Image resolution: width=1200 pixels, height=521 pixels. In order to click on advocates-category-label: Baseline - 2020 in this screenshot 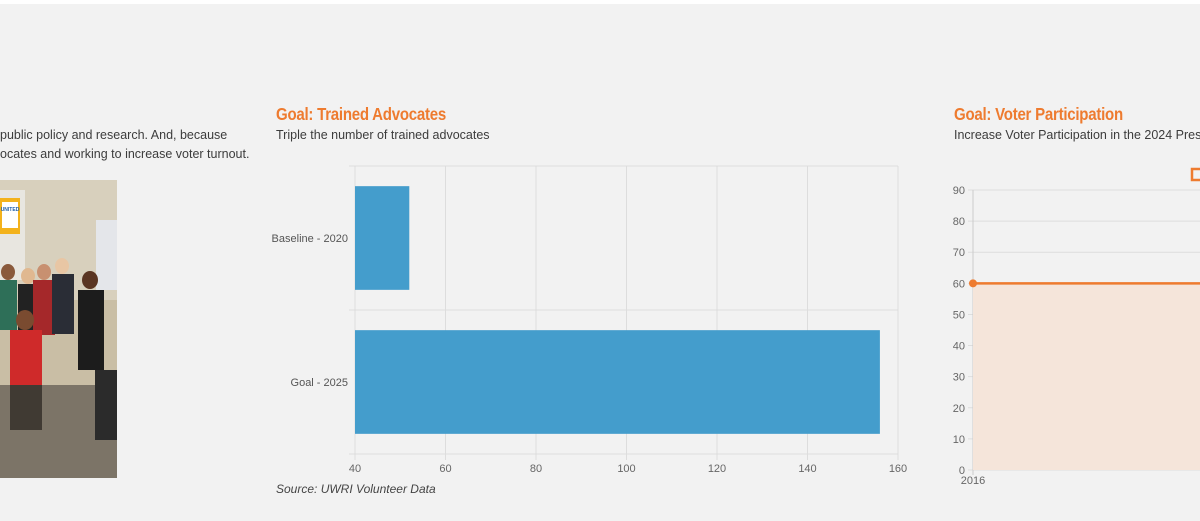, I will do `click(310, 239)`.